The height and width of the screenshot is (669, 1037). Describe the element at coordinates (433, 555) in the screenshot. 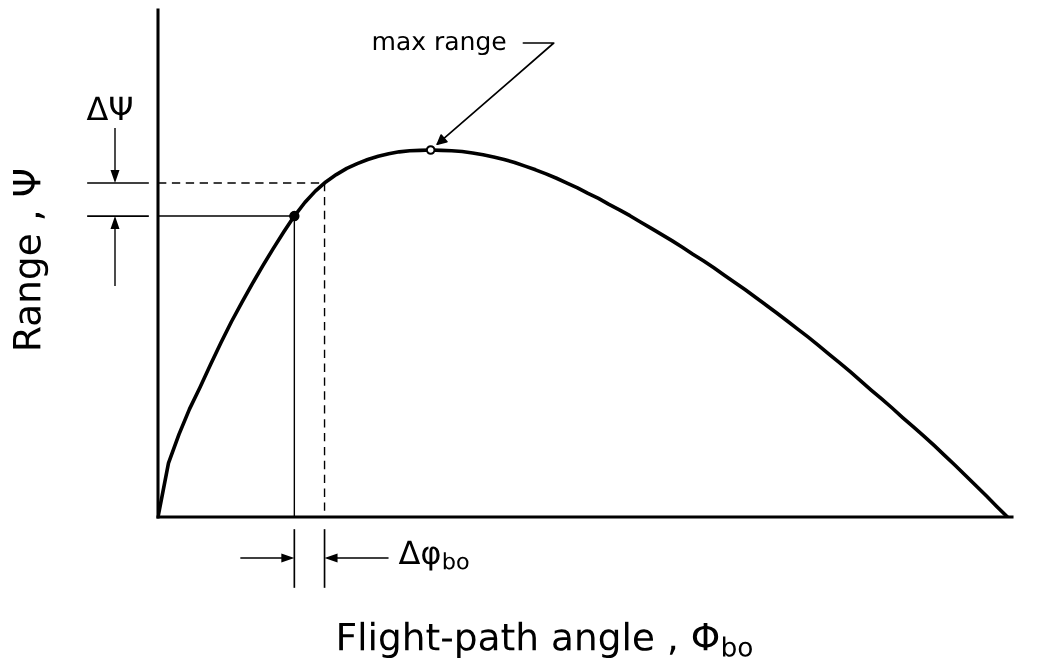

I see `text: Δφ$_{bo}$` at that location.